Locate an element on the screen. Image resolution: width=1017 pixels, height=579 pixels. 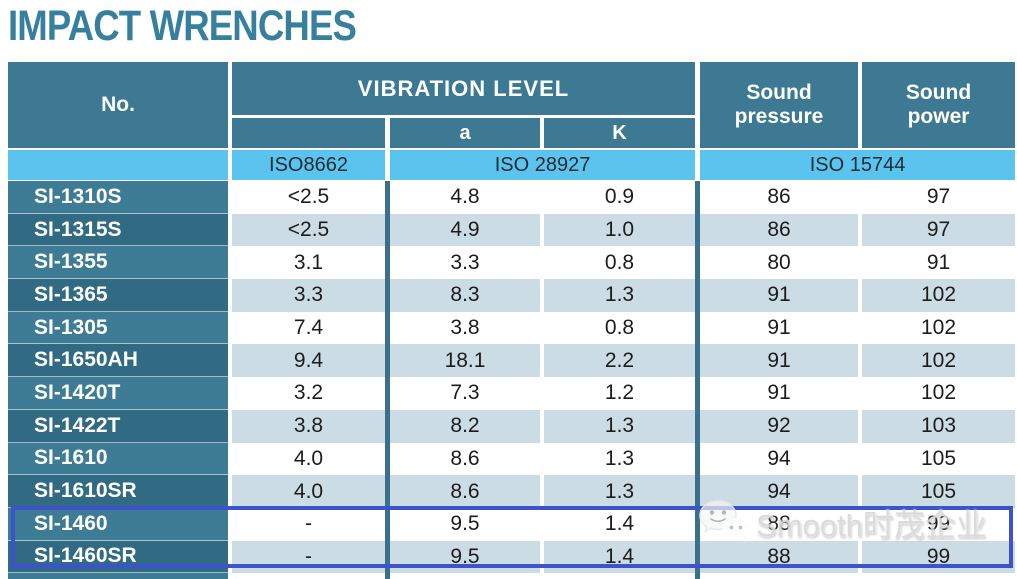
header-sound-pressure: Sound pressure is located at coordinates (779, 105).